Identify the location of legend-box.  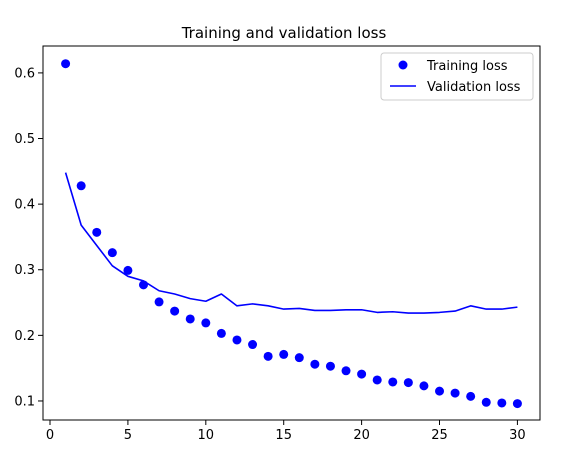
(457, 76).